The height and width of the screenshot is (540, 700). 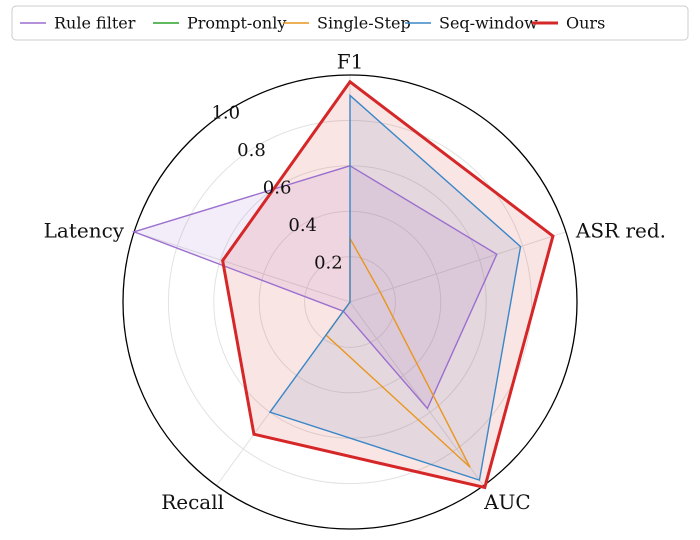 I want to click on tick-label: 0.2, so click(x=328, y=263).